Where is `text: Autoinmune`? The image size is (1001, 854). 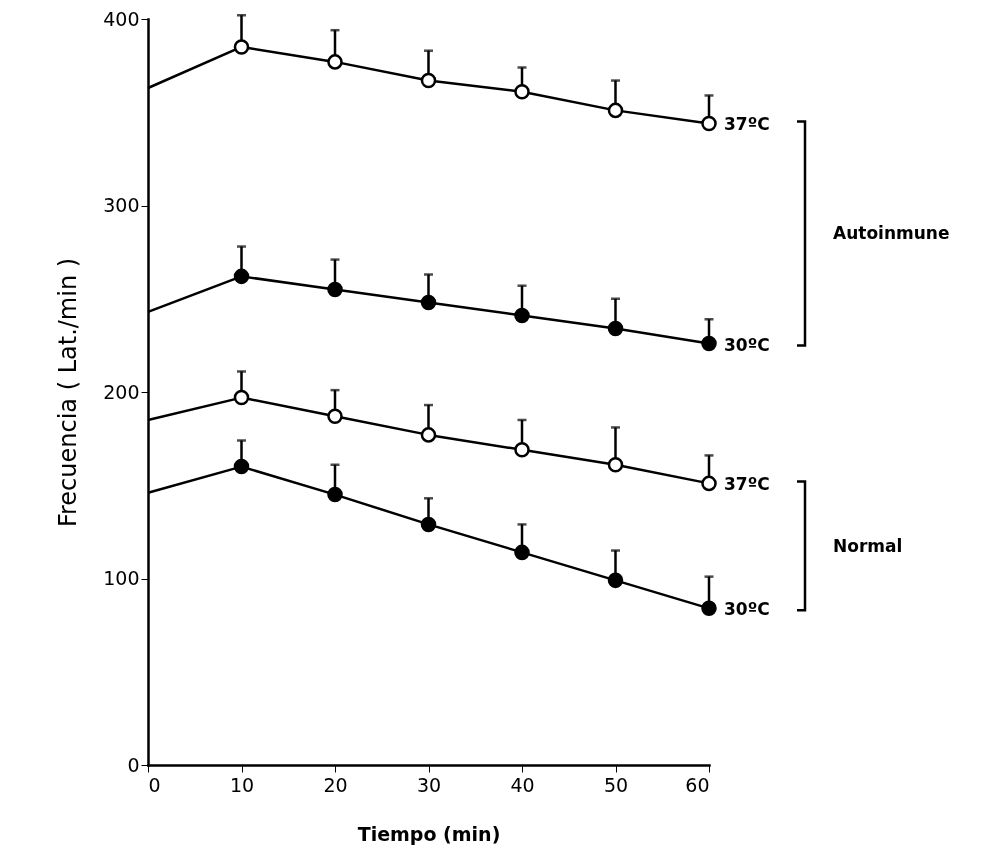 text: Autoinmune is located at coordinates (891, 233).